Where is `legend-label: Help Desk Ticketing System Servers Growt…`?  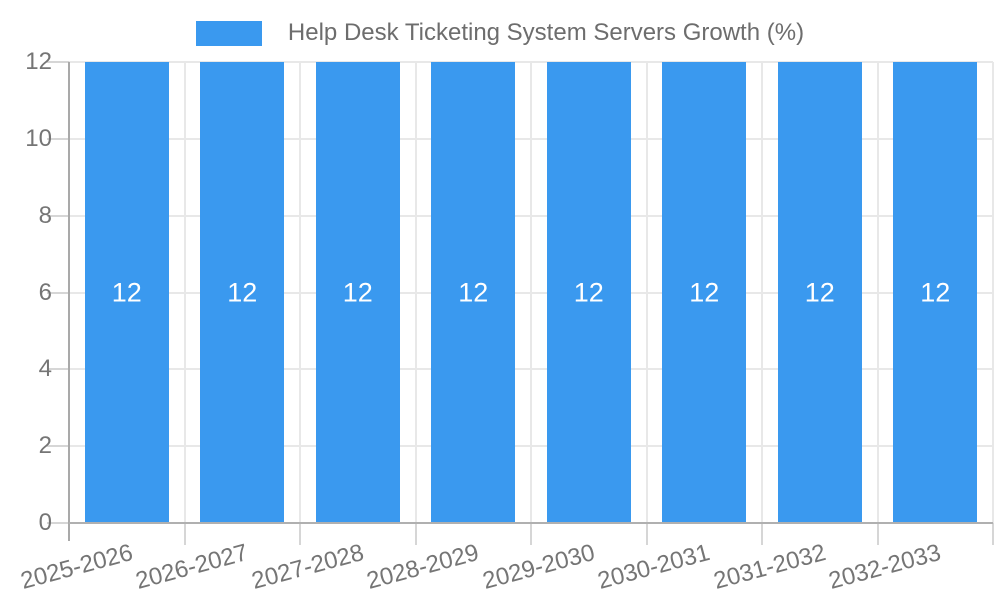 legend-label: Help Desk Ticketing System Servers Growt… is located at coordinates (546, 32).